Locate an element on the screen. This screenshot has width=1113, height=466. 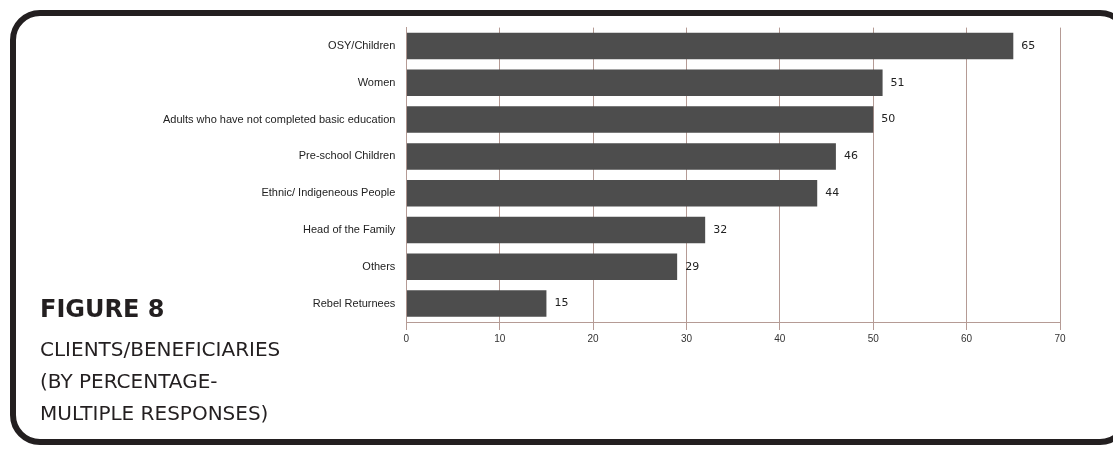
data-label: 29 is located at coordinates (692, 266).